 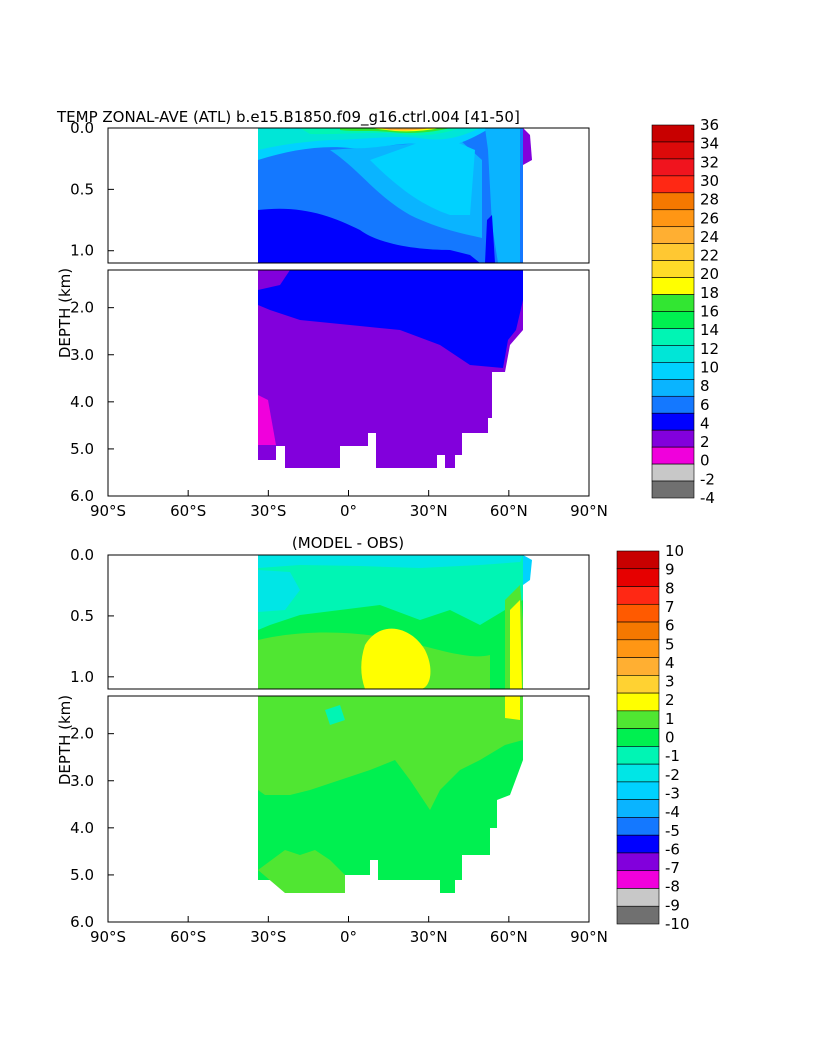 I want to click on temp-lower-field, so click(x=390, y=369).